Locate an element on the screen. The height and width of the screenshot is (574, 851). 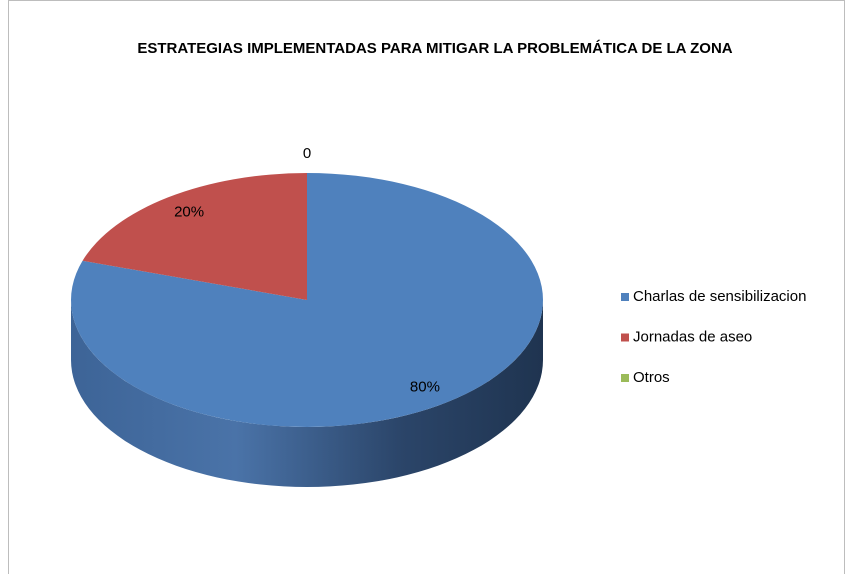
data-label: 20% is located at coordinates (189, 212).